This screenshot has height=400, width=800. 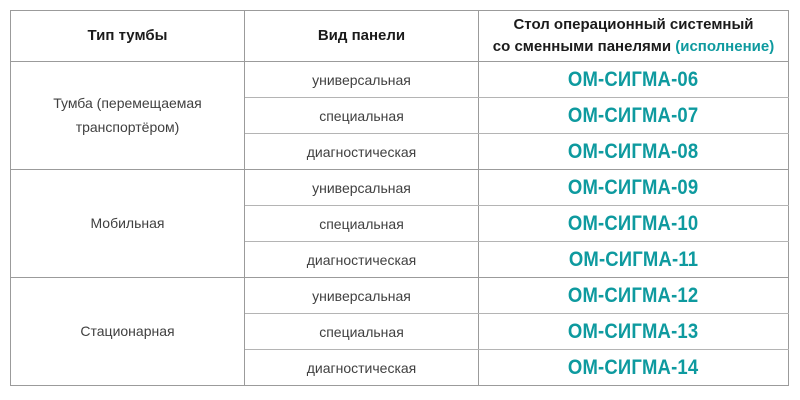 I want to click on model-code: ОМ-СИГМА-07, so click(x=633, y=115).